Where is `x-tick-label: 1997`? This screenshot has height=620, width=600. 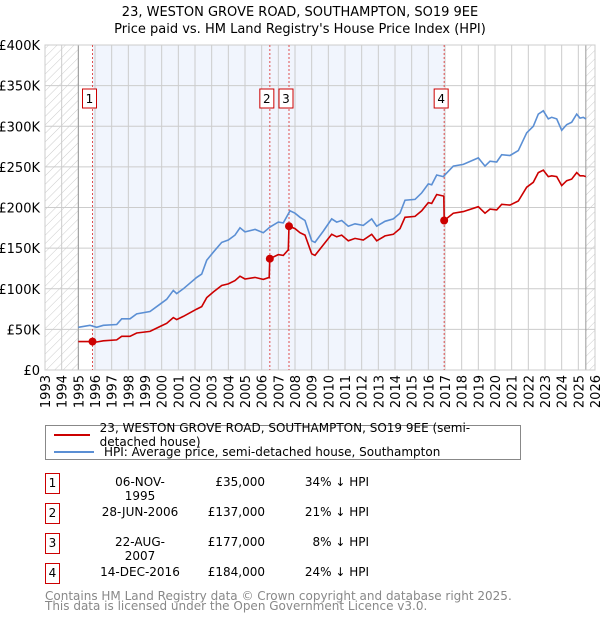
x-tick-label: 1997 is located at coordinates (113, 391).